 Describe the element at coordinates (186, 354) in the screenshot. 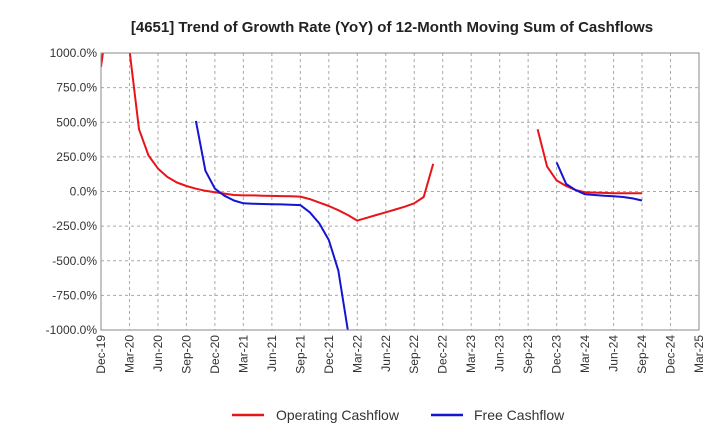

I see `x-tick-label: Sep-20` at that location.